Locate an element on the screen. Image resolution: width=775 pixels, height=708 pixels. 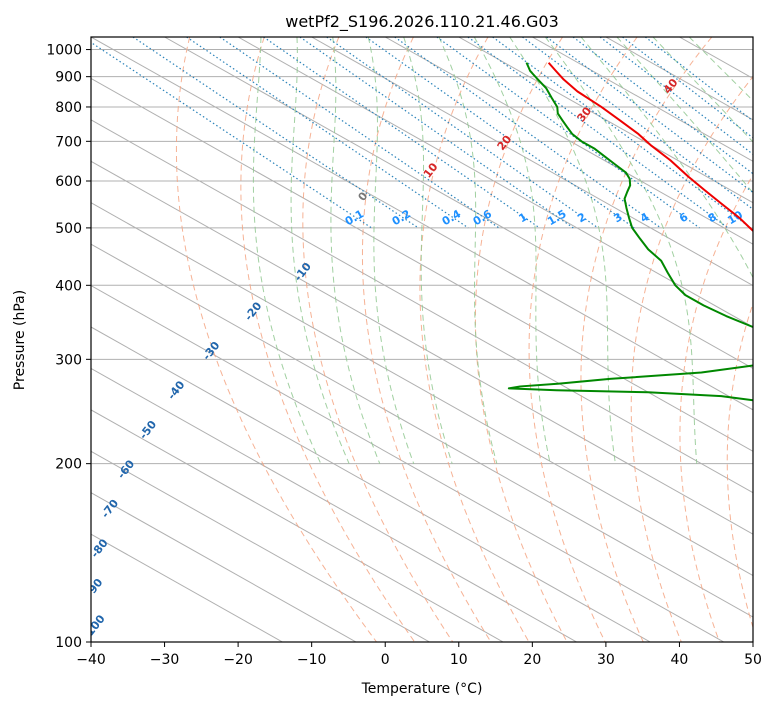
mixing-ratio-label: 8 is located at coordinates (712, 217).